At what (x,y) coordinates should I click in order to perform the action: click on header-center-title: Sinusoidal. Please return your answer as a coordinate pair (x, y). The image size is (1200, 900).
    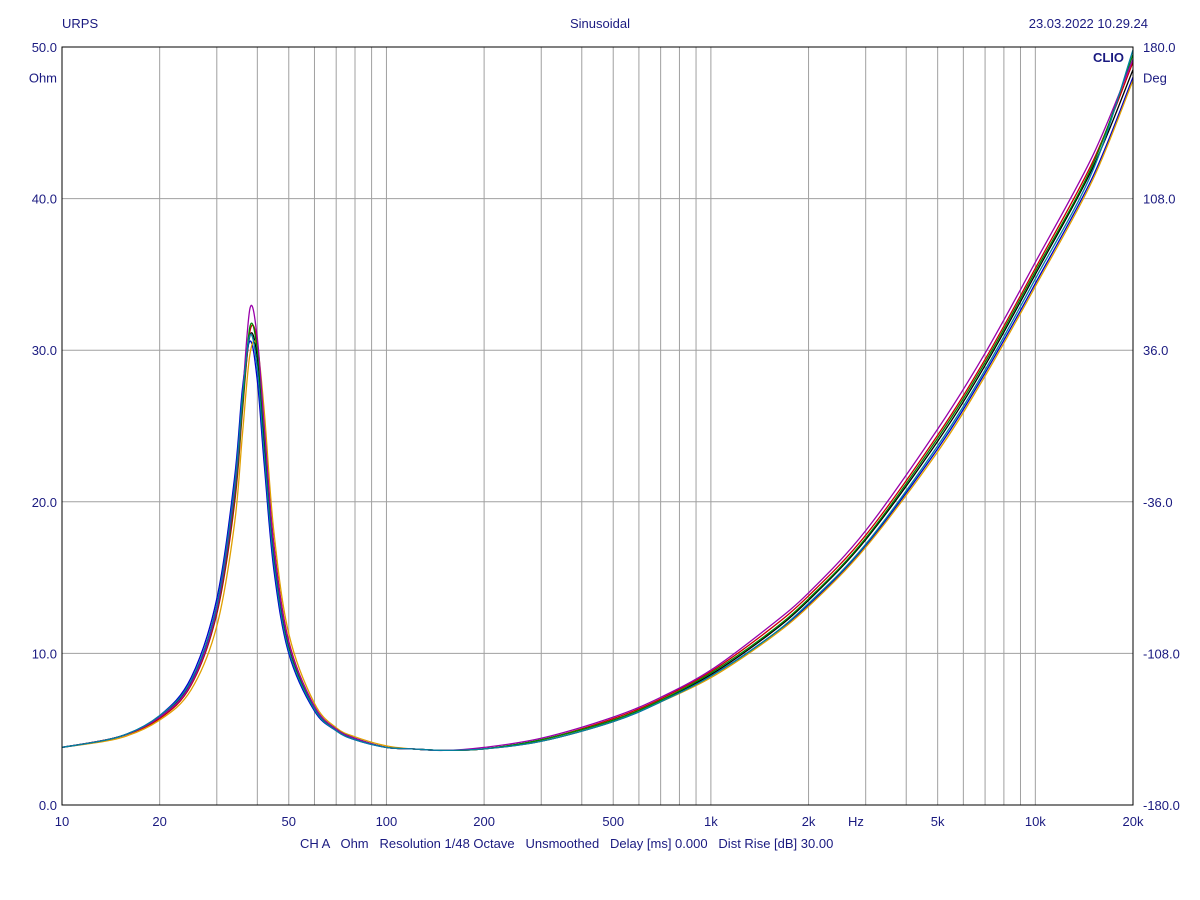
    Looking at the image, I should click on (600, 23).